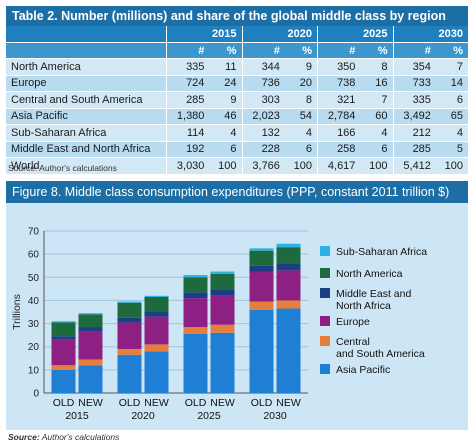 The height and width of the screenshot is (445, 474). What do you see at coordinates (36, 394) in the screenshot?
I see `y-tick-label: 0` at bounding box center [36, 394].